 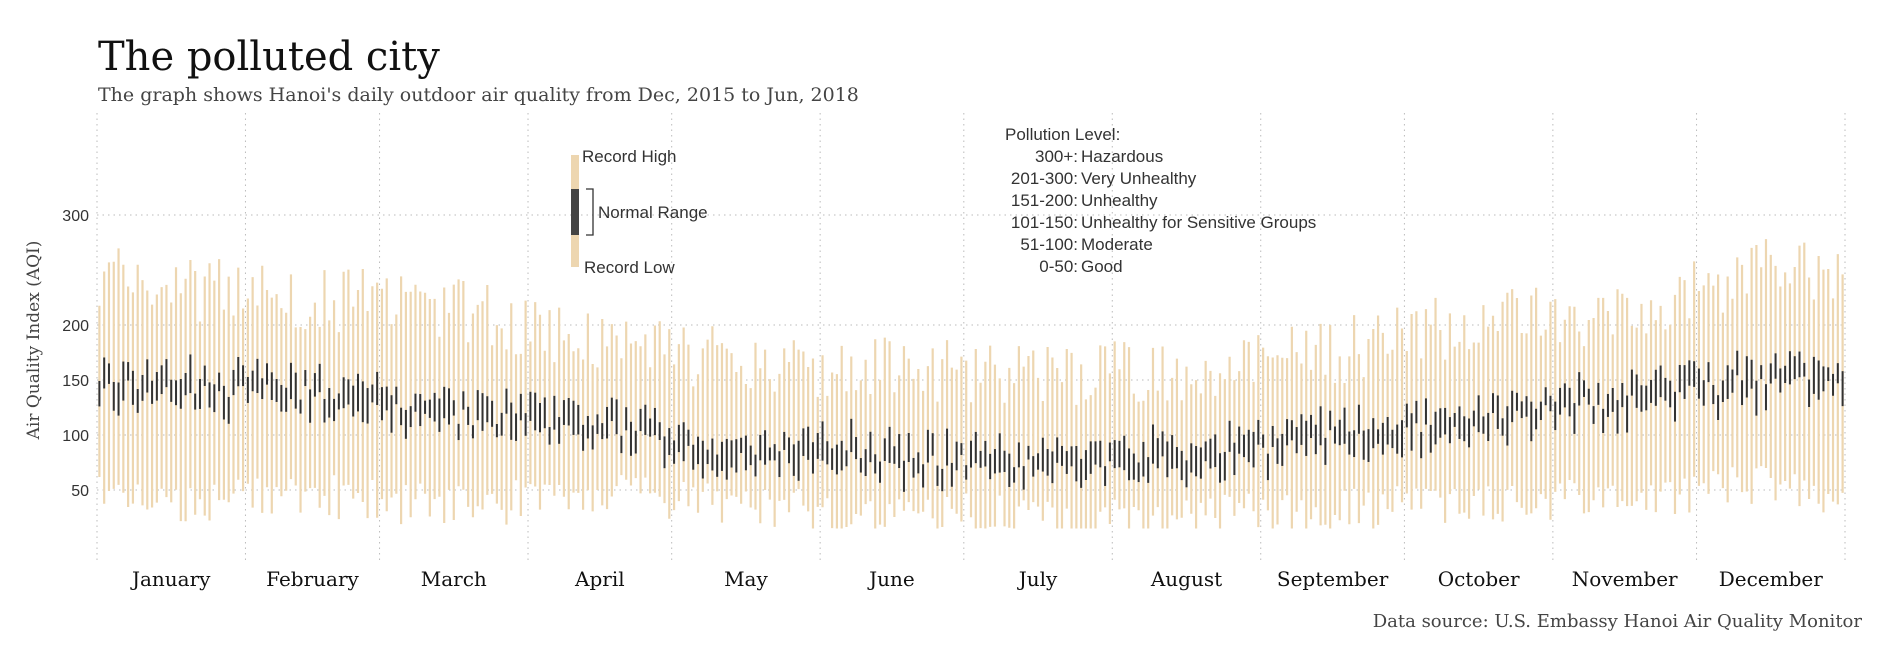 What do you see at coordinates (746, 579) in the screenshot?
I see `month-label: May` at bounding box center [746, 579].